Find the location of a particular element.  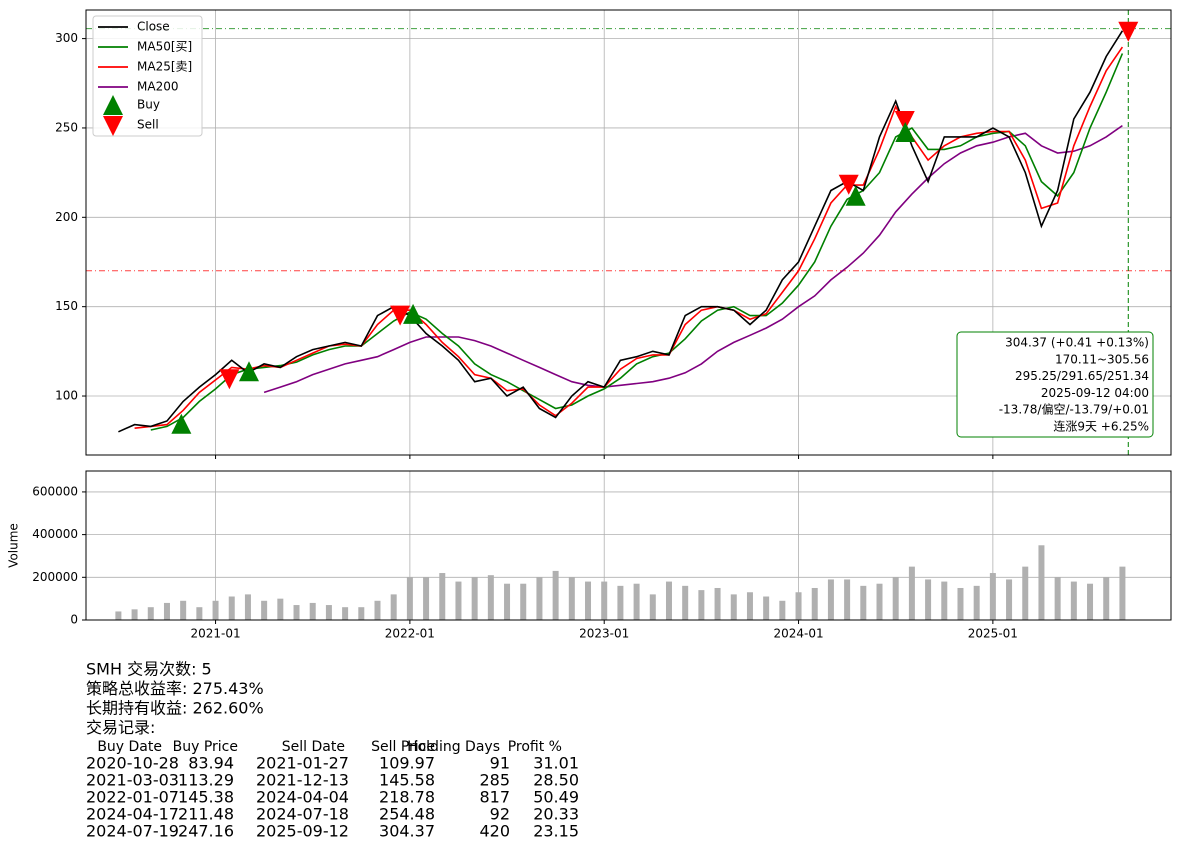

table-cell: 28.50 is located at coordinates (556, 780).